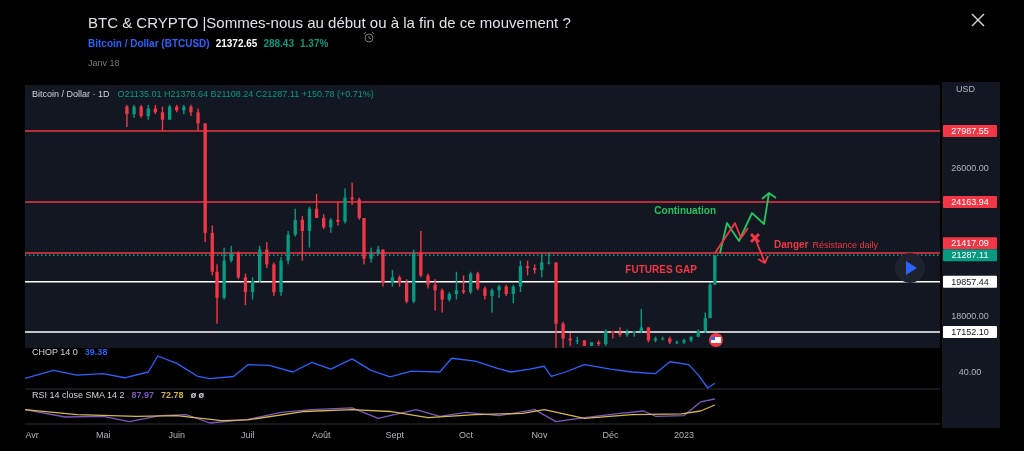 The image size is (1024, 451). Describe the element at coordinates (791, 244) in the screenshot. I see `annotation: Danger` at that location.